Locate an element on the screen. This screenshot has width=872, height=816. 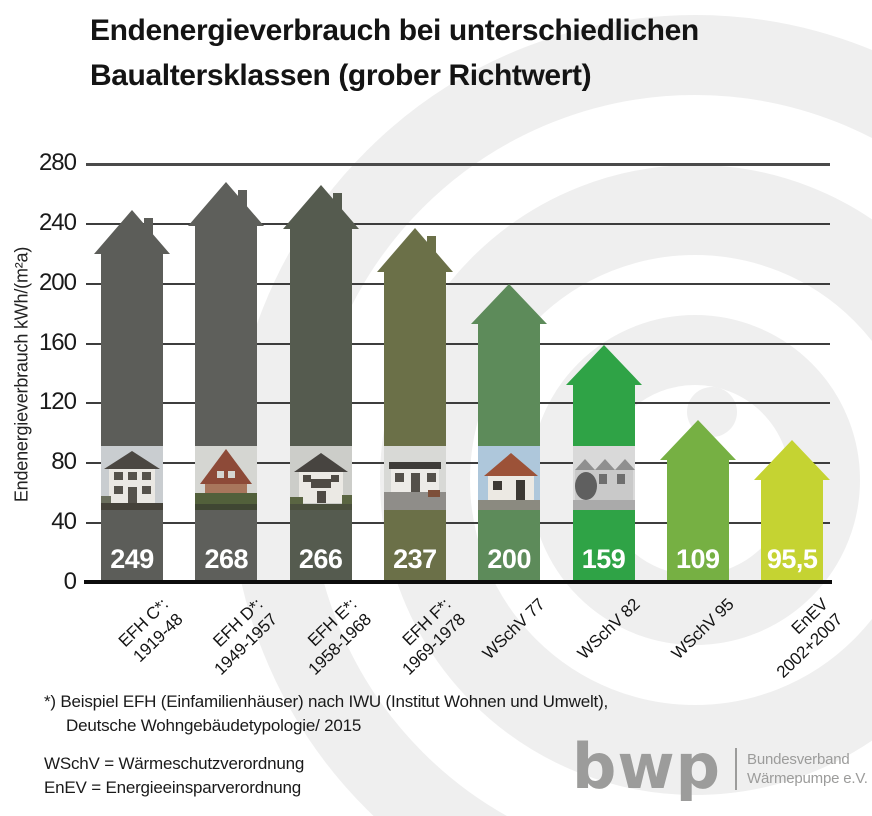
bar-value-label: 159 is located at coordinates (603, 559).